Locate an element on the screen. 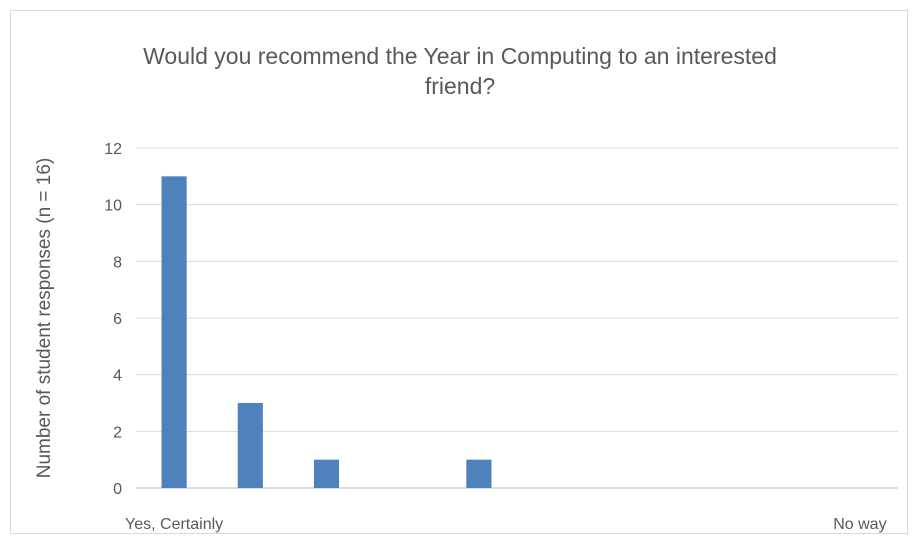  x-tick-label: Yes, Certainly is located at coordinates (174, 524).